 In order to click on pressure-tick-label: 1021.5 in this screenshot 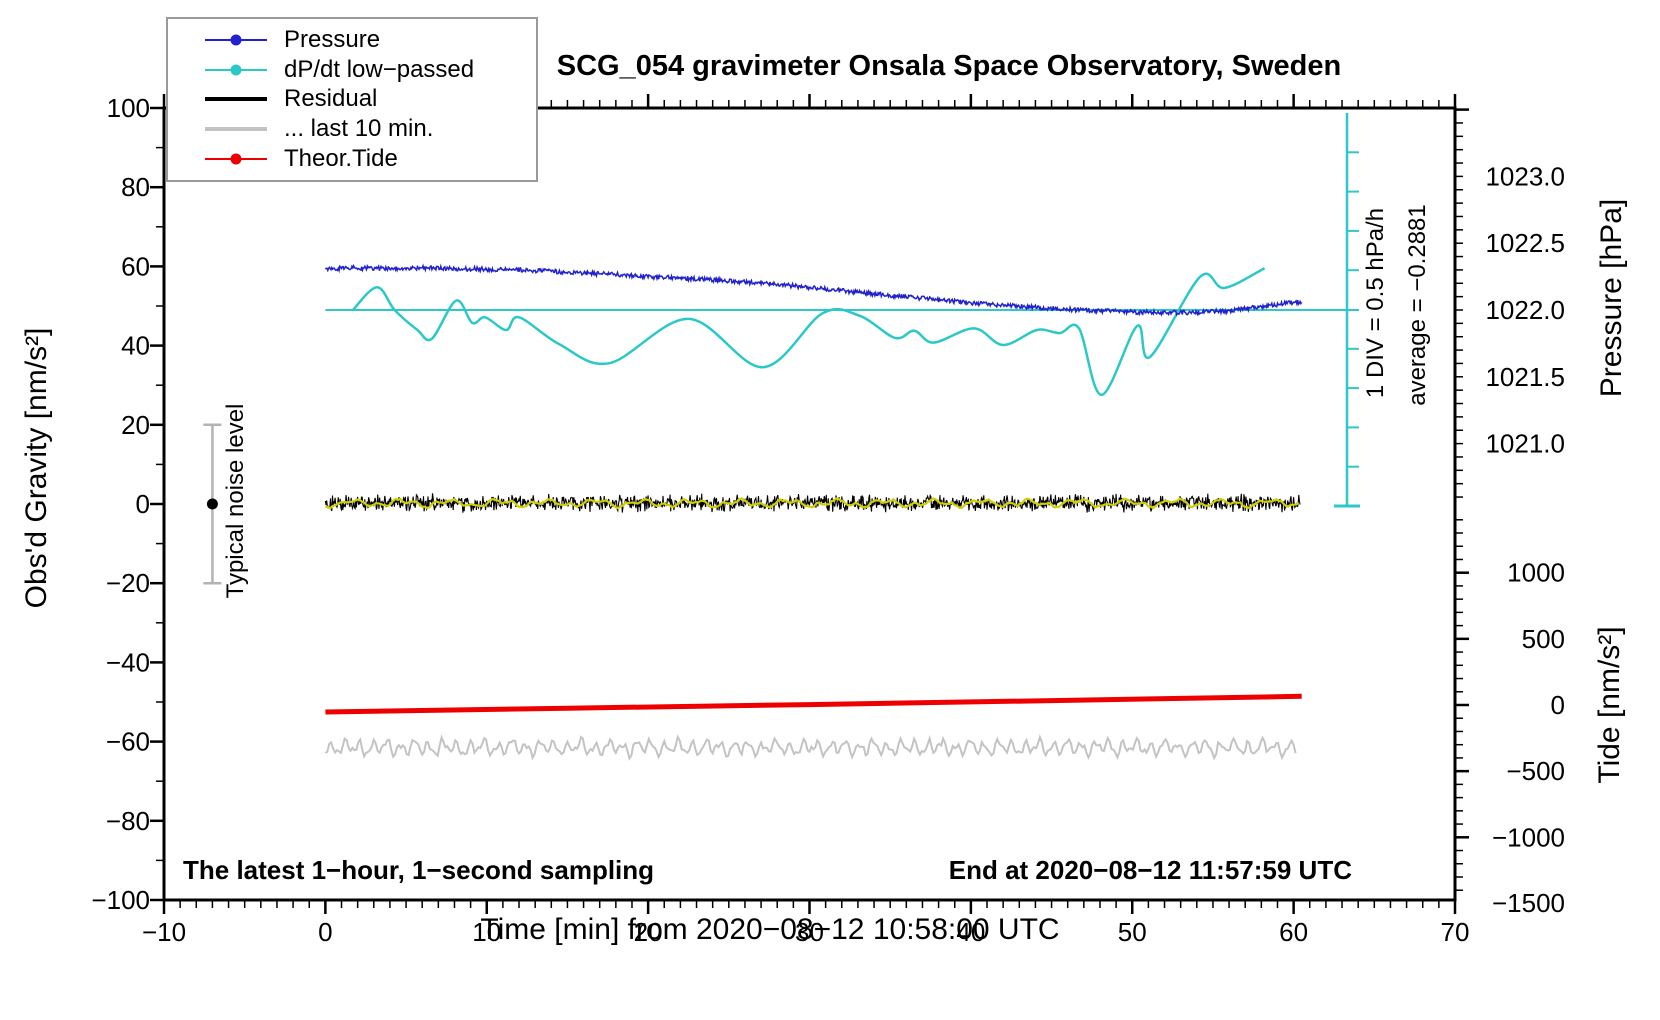, I will do `click(1525, 377)`.